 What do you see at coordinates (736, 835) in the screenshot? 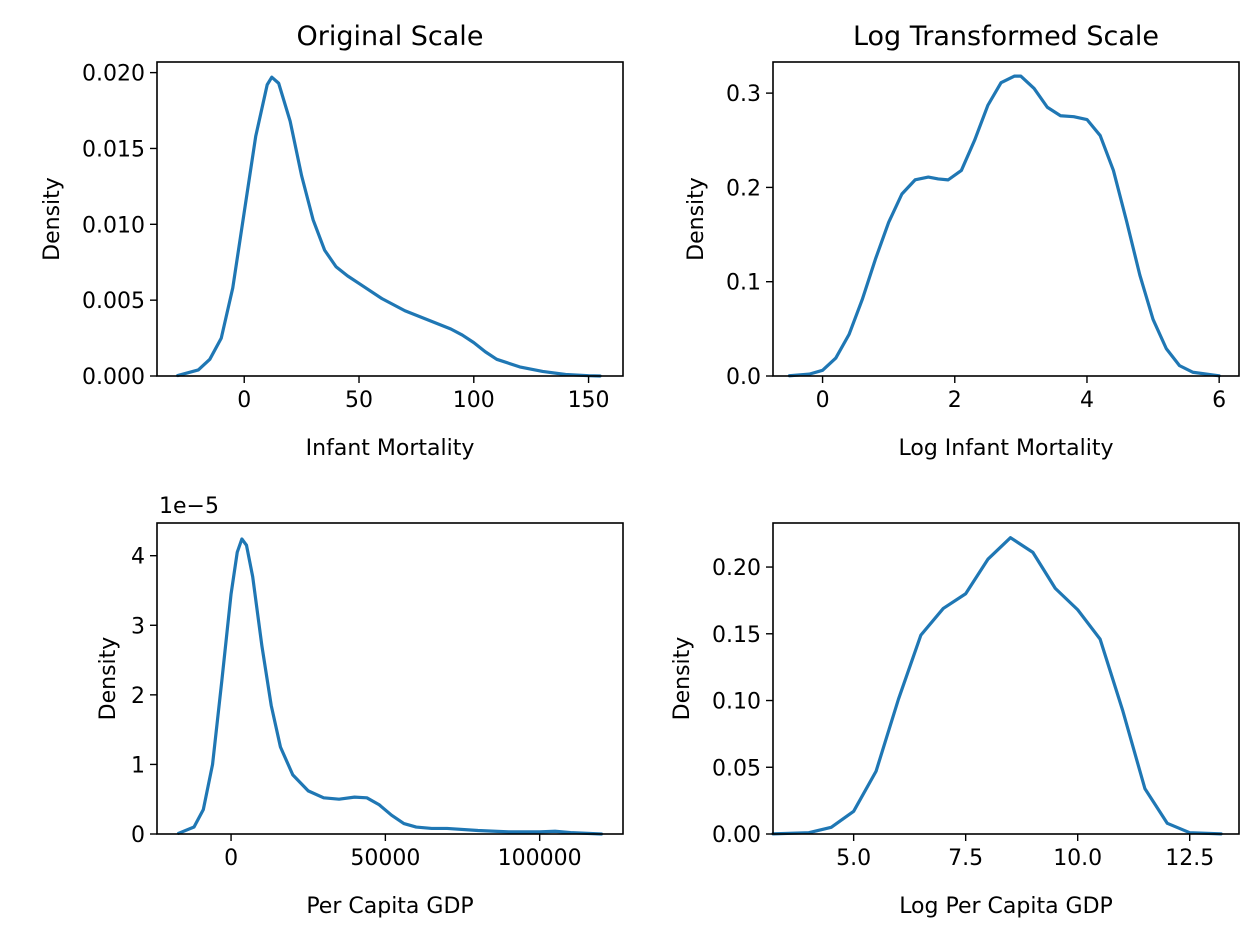
I see `y-tick-label: 0.00` at bounding box center [736, 835].